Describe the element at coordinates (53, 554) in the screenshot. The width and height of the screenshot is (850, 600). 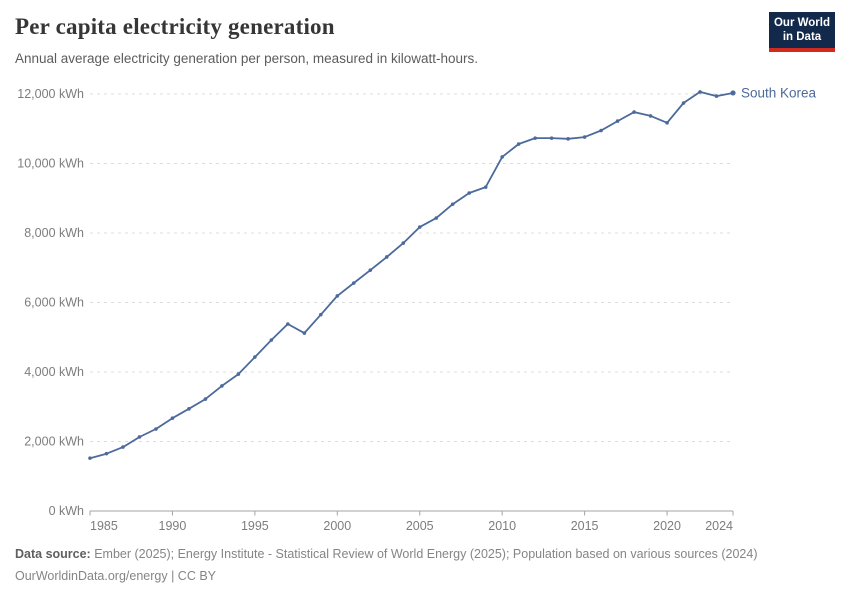
I see `data-source-label: Data source:` at that location.